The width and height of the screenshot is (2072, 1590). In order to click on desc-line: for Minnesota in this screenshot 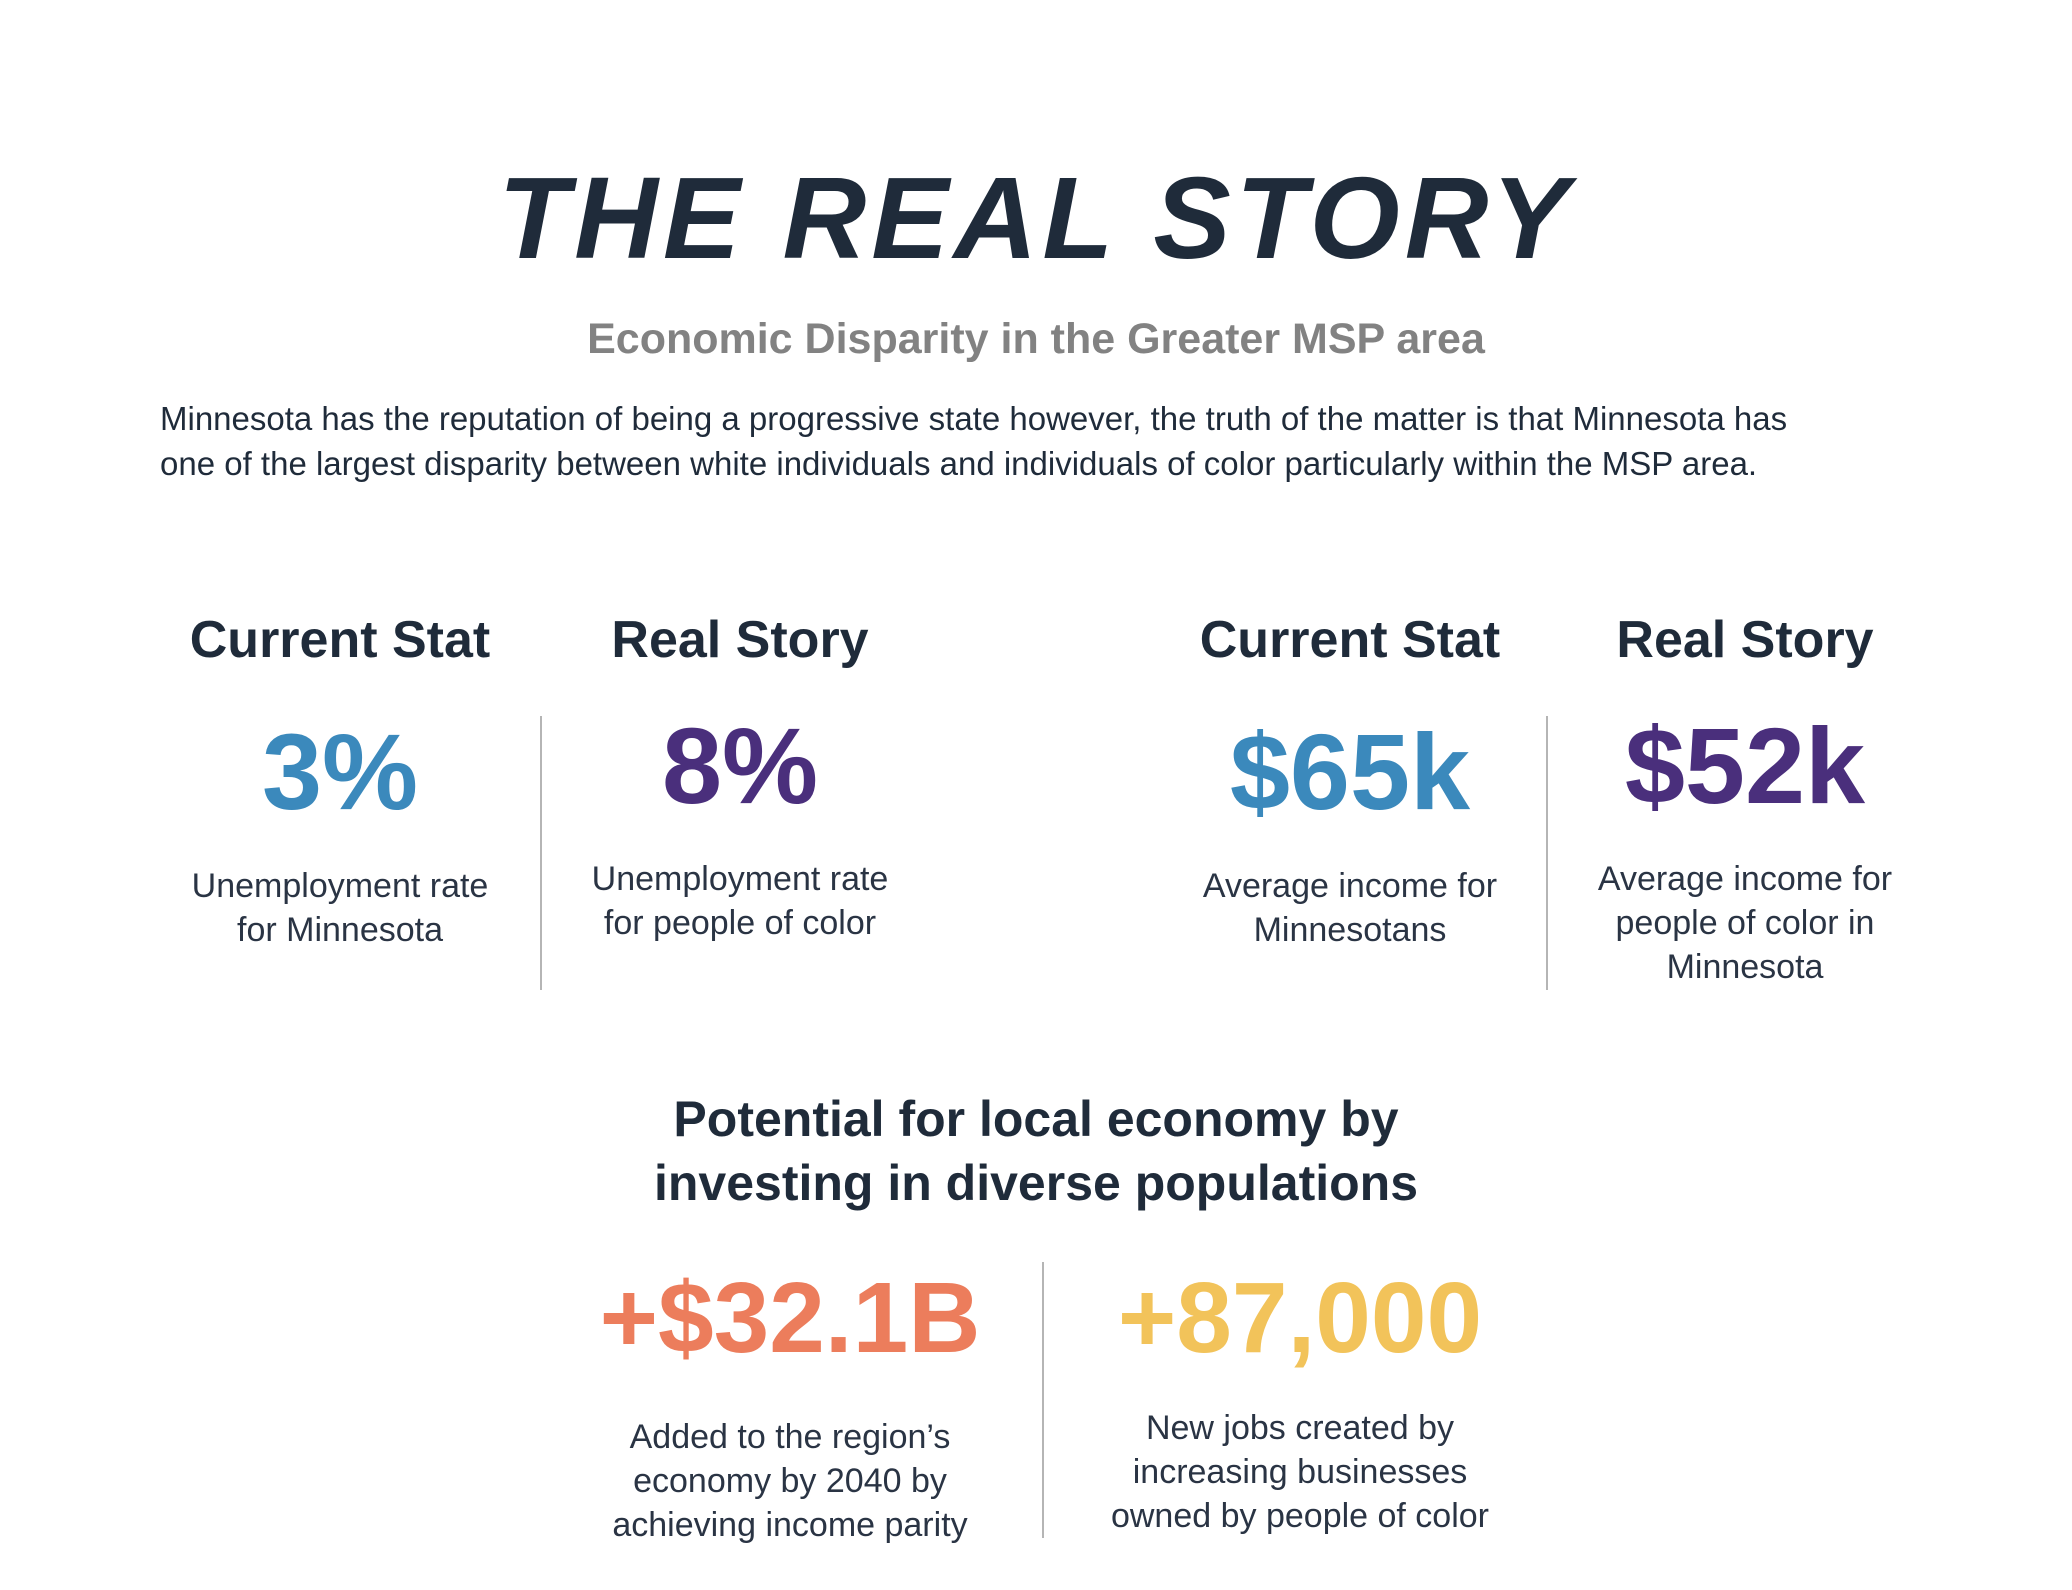, I will do `click(340, 930)`.